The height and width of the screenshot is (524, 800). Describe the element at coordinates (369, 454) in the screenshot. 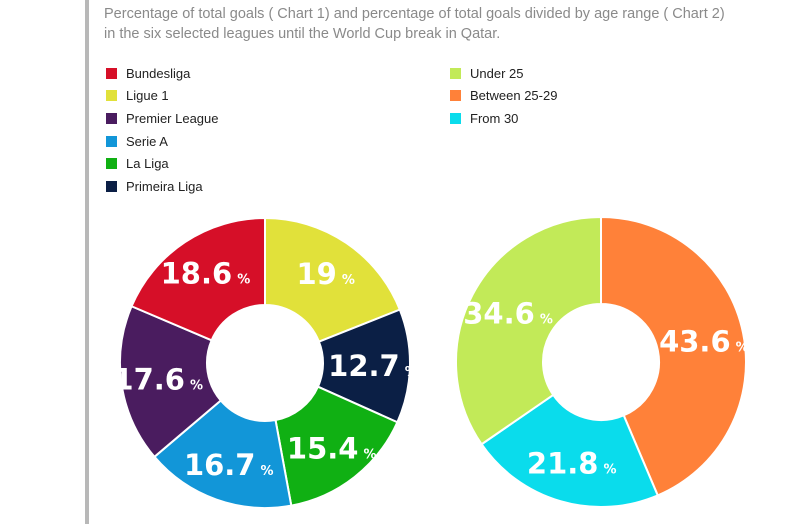

I see `slice-unit-la-liga: %` at that location.